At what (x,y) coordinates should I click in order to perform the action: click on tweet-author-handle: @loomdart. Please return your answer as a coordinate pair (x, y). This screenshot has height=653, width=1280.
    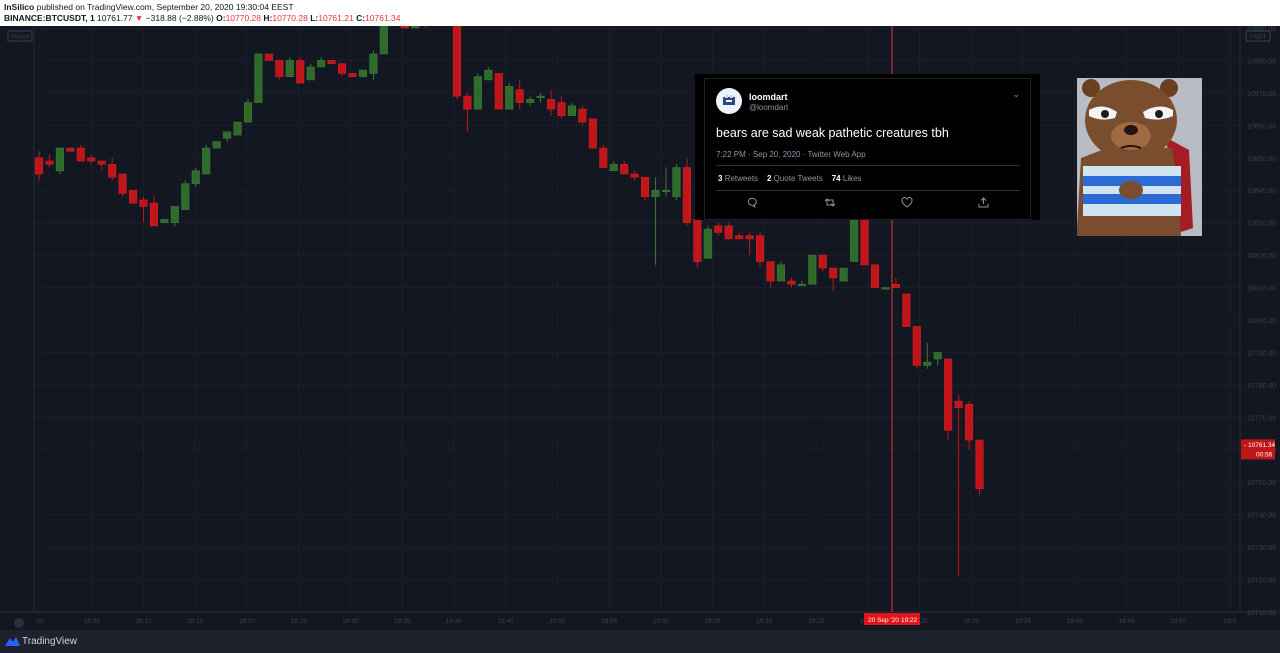
    Looking at the image, I should click on (769, 107).